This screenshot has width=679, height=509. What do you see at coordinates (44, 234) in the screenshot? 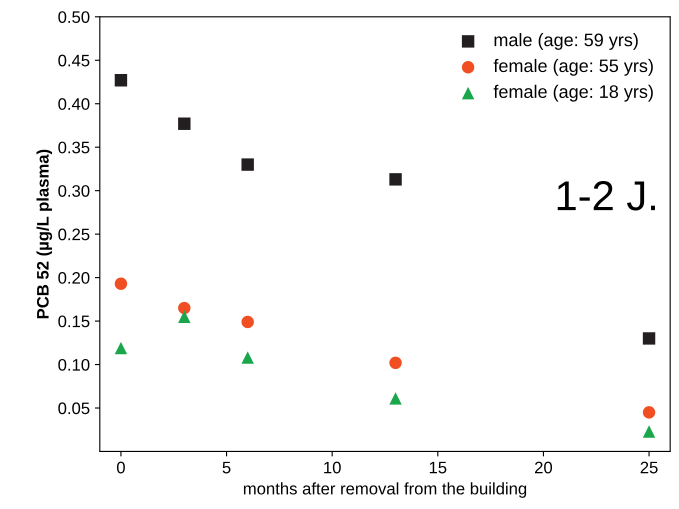
I see `y-axis-title: PCB 52 (µg/L plasma)` at bounding box center [44, 234].